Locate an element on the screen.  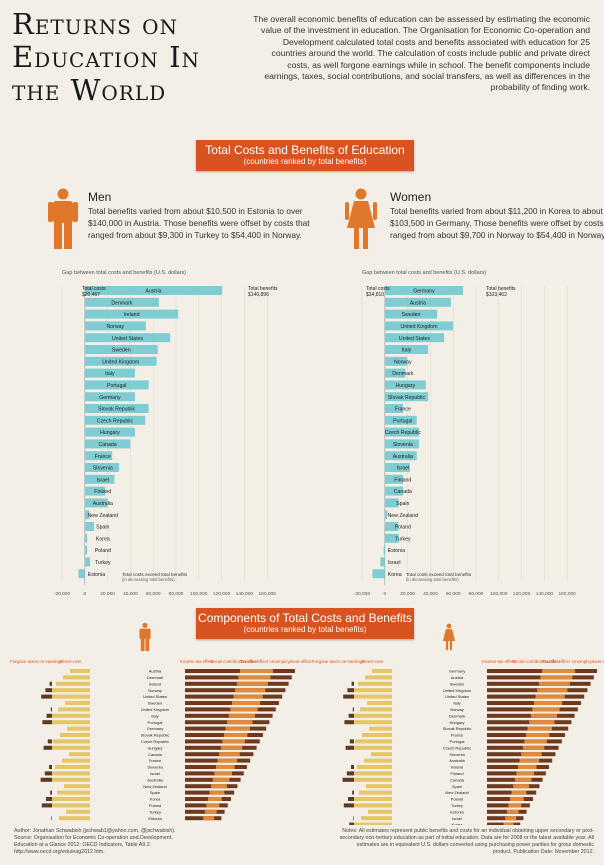
country-label: Slovenia is located at coordinates (103, 469).